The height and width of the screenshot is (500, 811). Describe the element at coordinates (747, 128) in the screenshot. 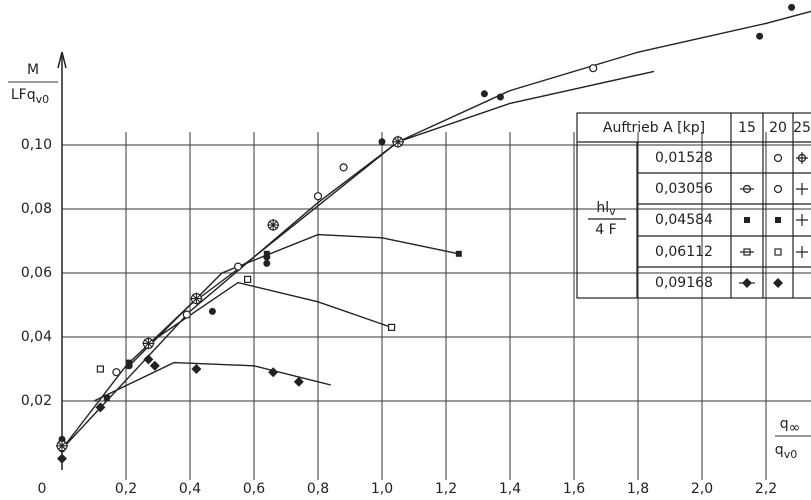

I see `table-column: 15` at that location.